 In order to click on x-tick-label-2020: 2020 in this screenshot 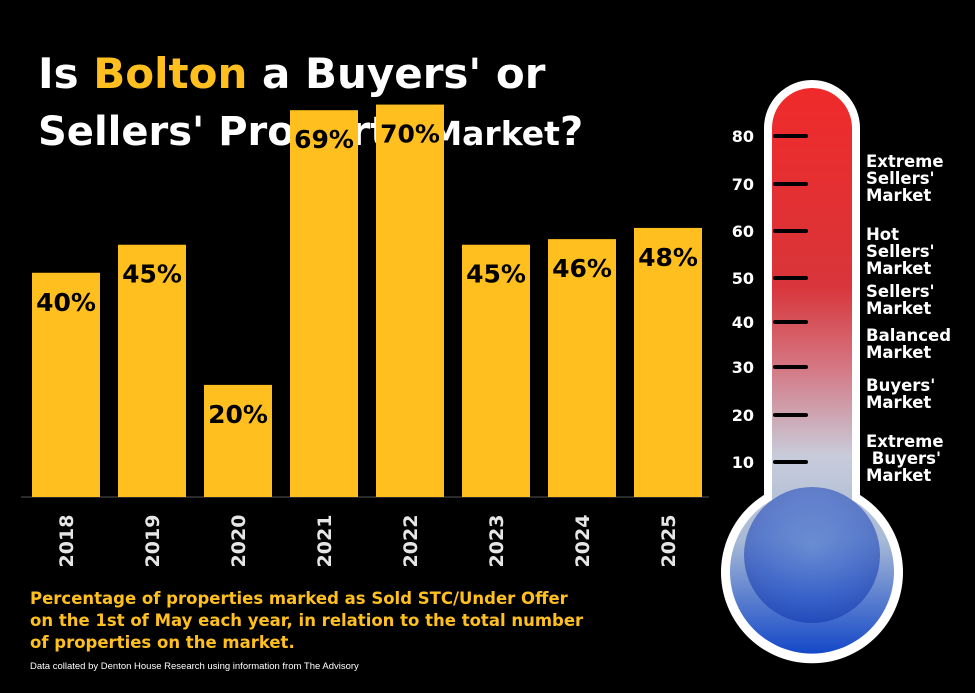, I will do `click(239, 541)`.